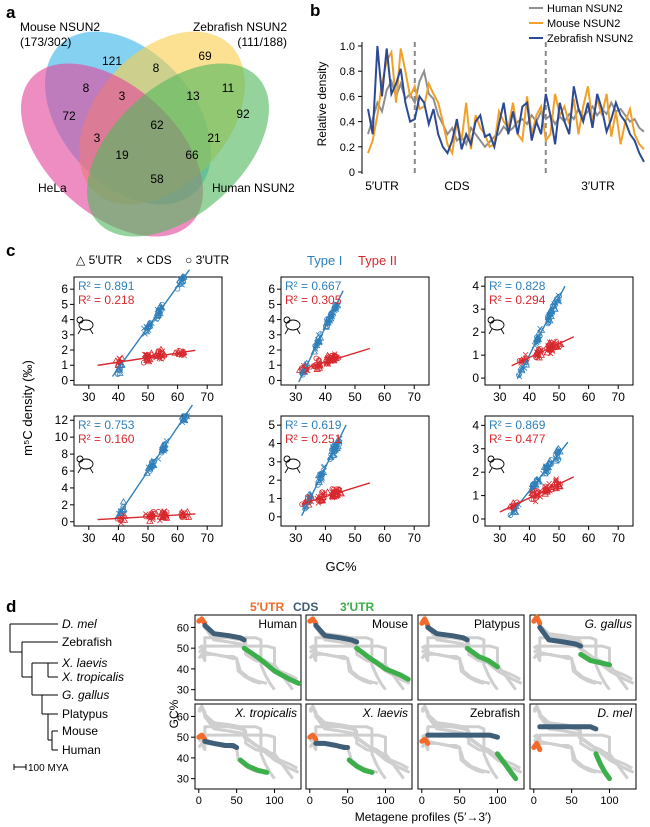 The width and height of the screenshot is (650, 827). Describe the element at coordinates (590, 39) in the screenshot. I see `b-legend-label: Zebrafish NSUN2` at that location.